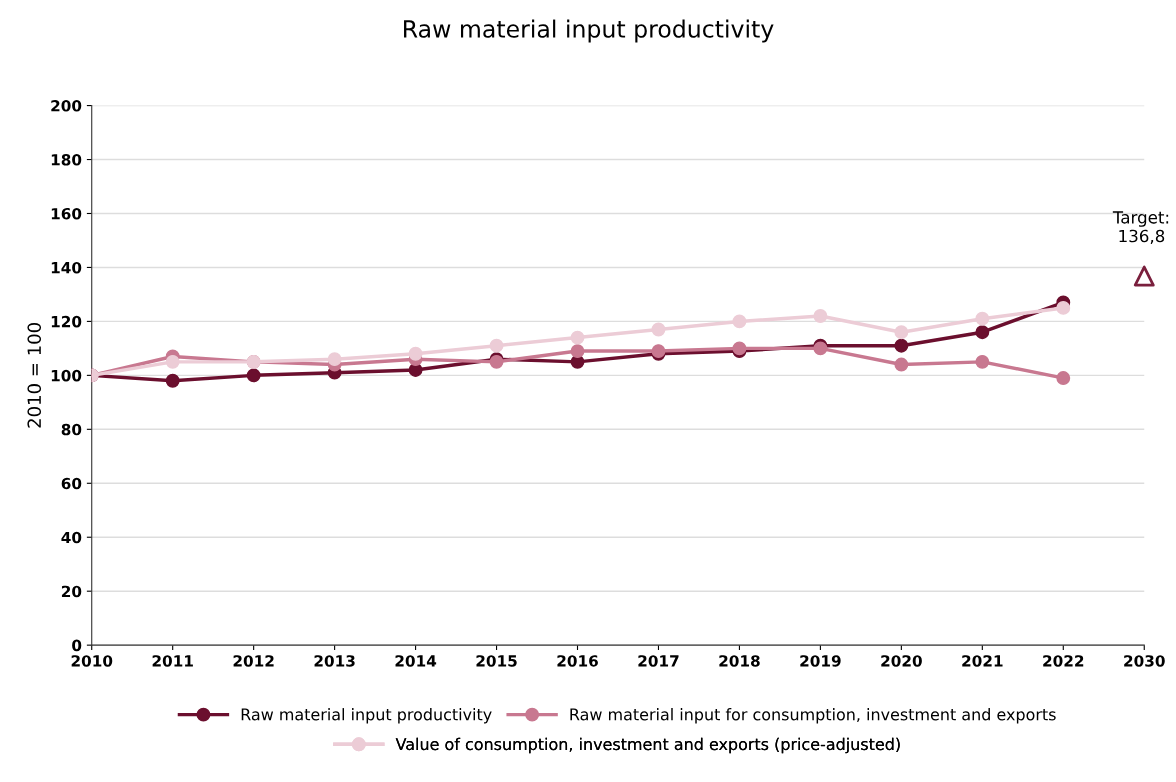 This screenshot has height=782, width=1176. Describe the element at coordinates (66, 213) in the screenshot. I see `y-tick-label: 160` at that location.